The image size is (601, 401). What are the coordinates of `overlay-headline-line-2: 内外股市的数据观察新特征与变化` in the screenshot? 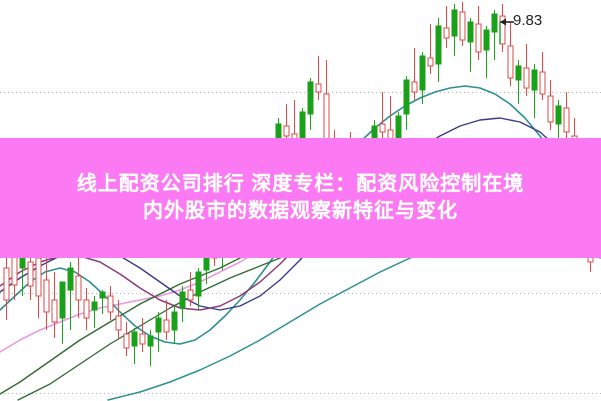 It's located at (300, 211).